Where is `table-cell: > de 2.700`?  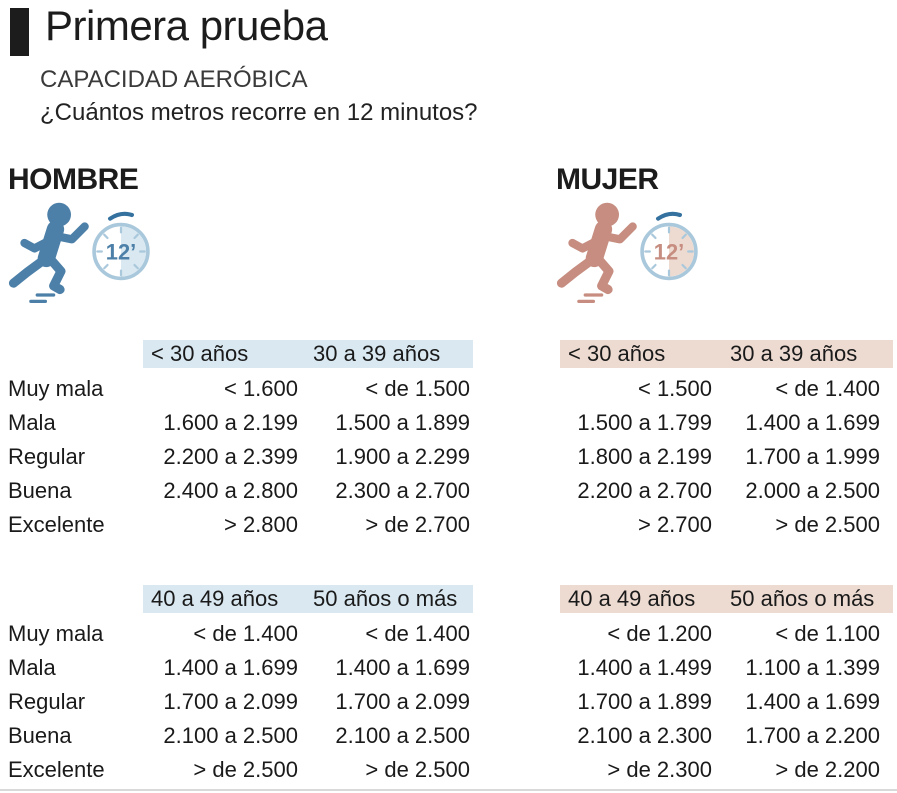 table-cell: > de 2.700 is located at coordinates (417, 524).